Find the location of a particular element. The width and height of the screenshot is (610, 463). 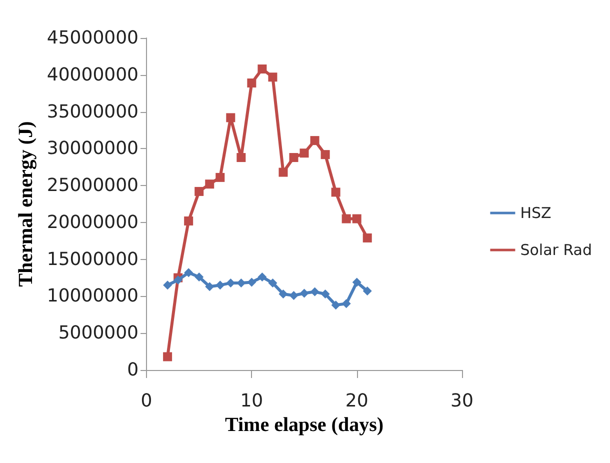

y-tick-label: 15000000 is located at coordinates (92, 259).